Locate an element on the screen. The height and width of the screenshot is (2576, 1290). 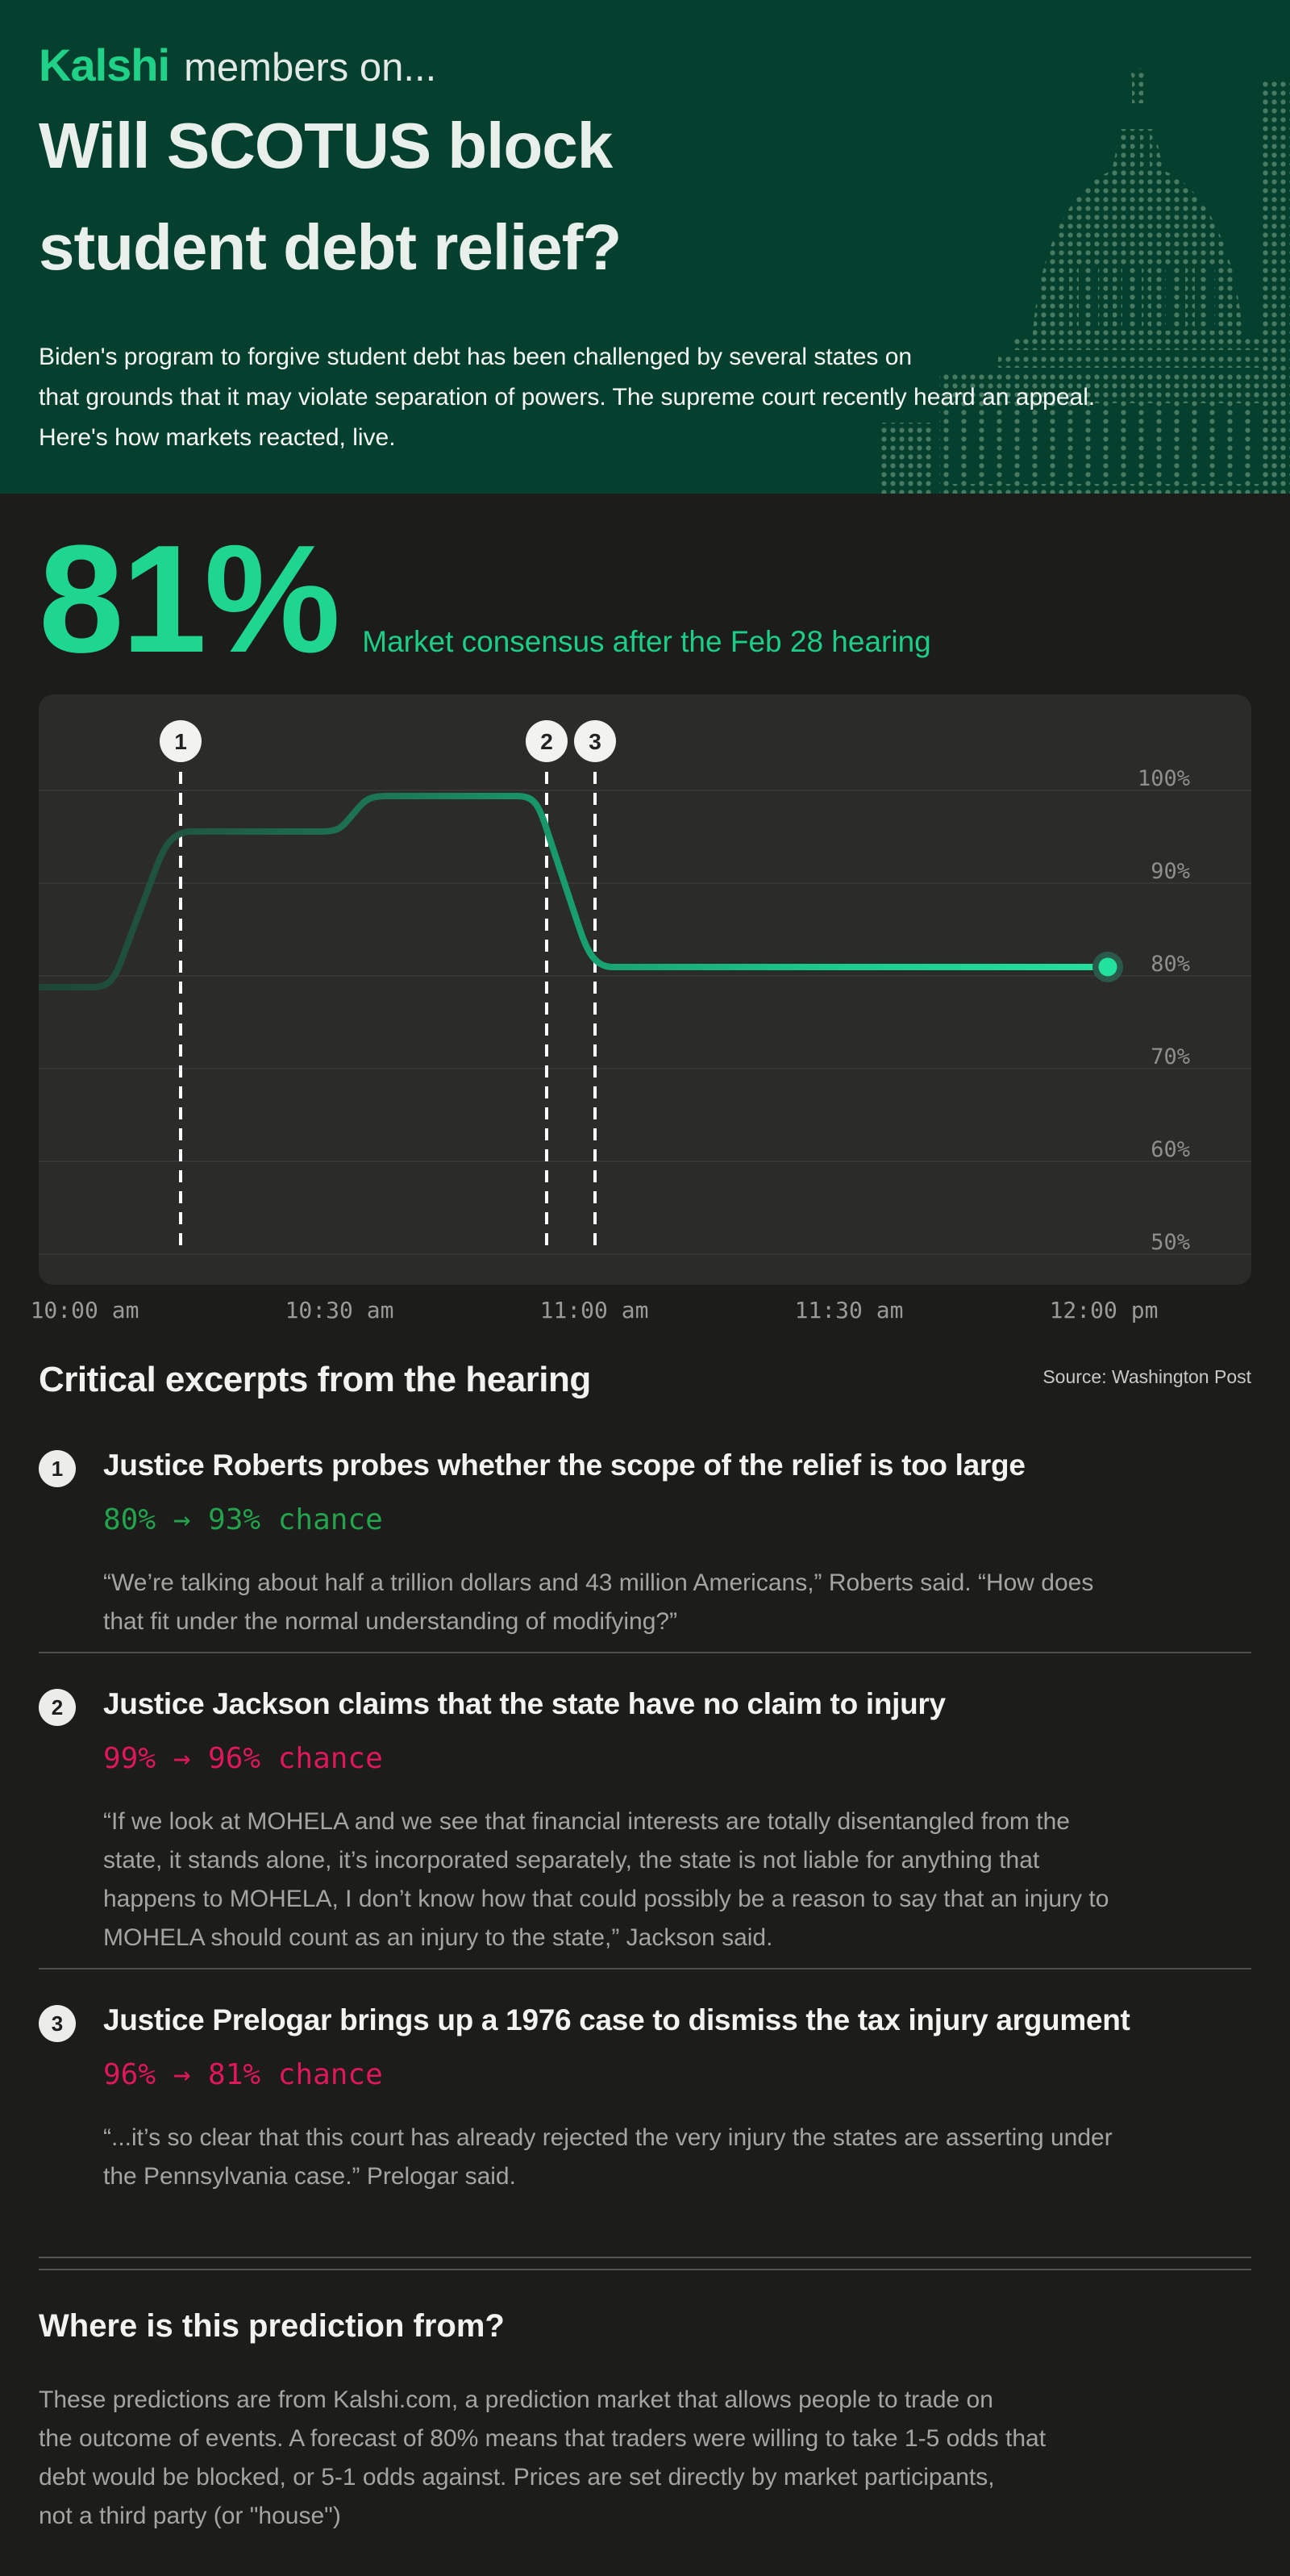
event-1-number: 1 is located at coordinates (180, 741).